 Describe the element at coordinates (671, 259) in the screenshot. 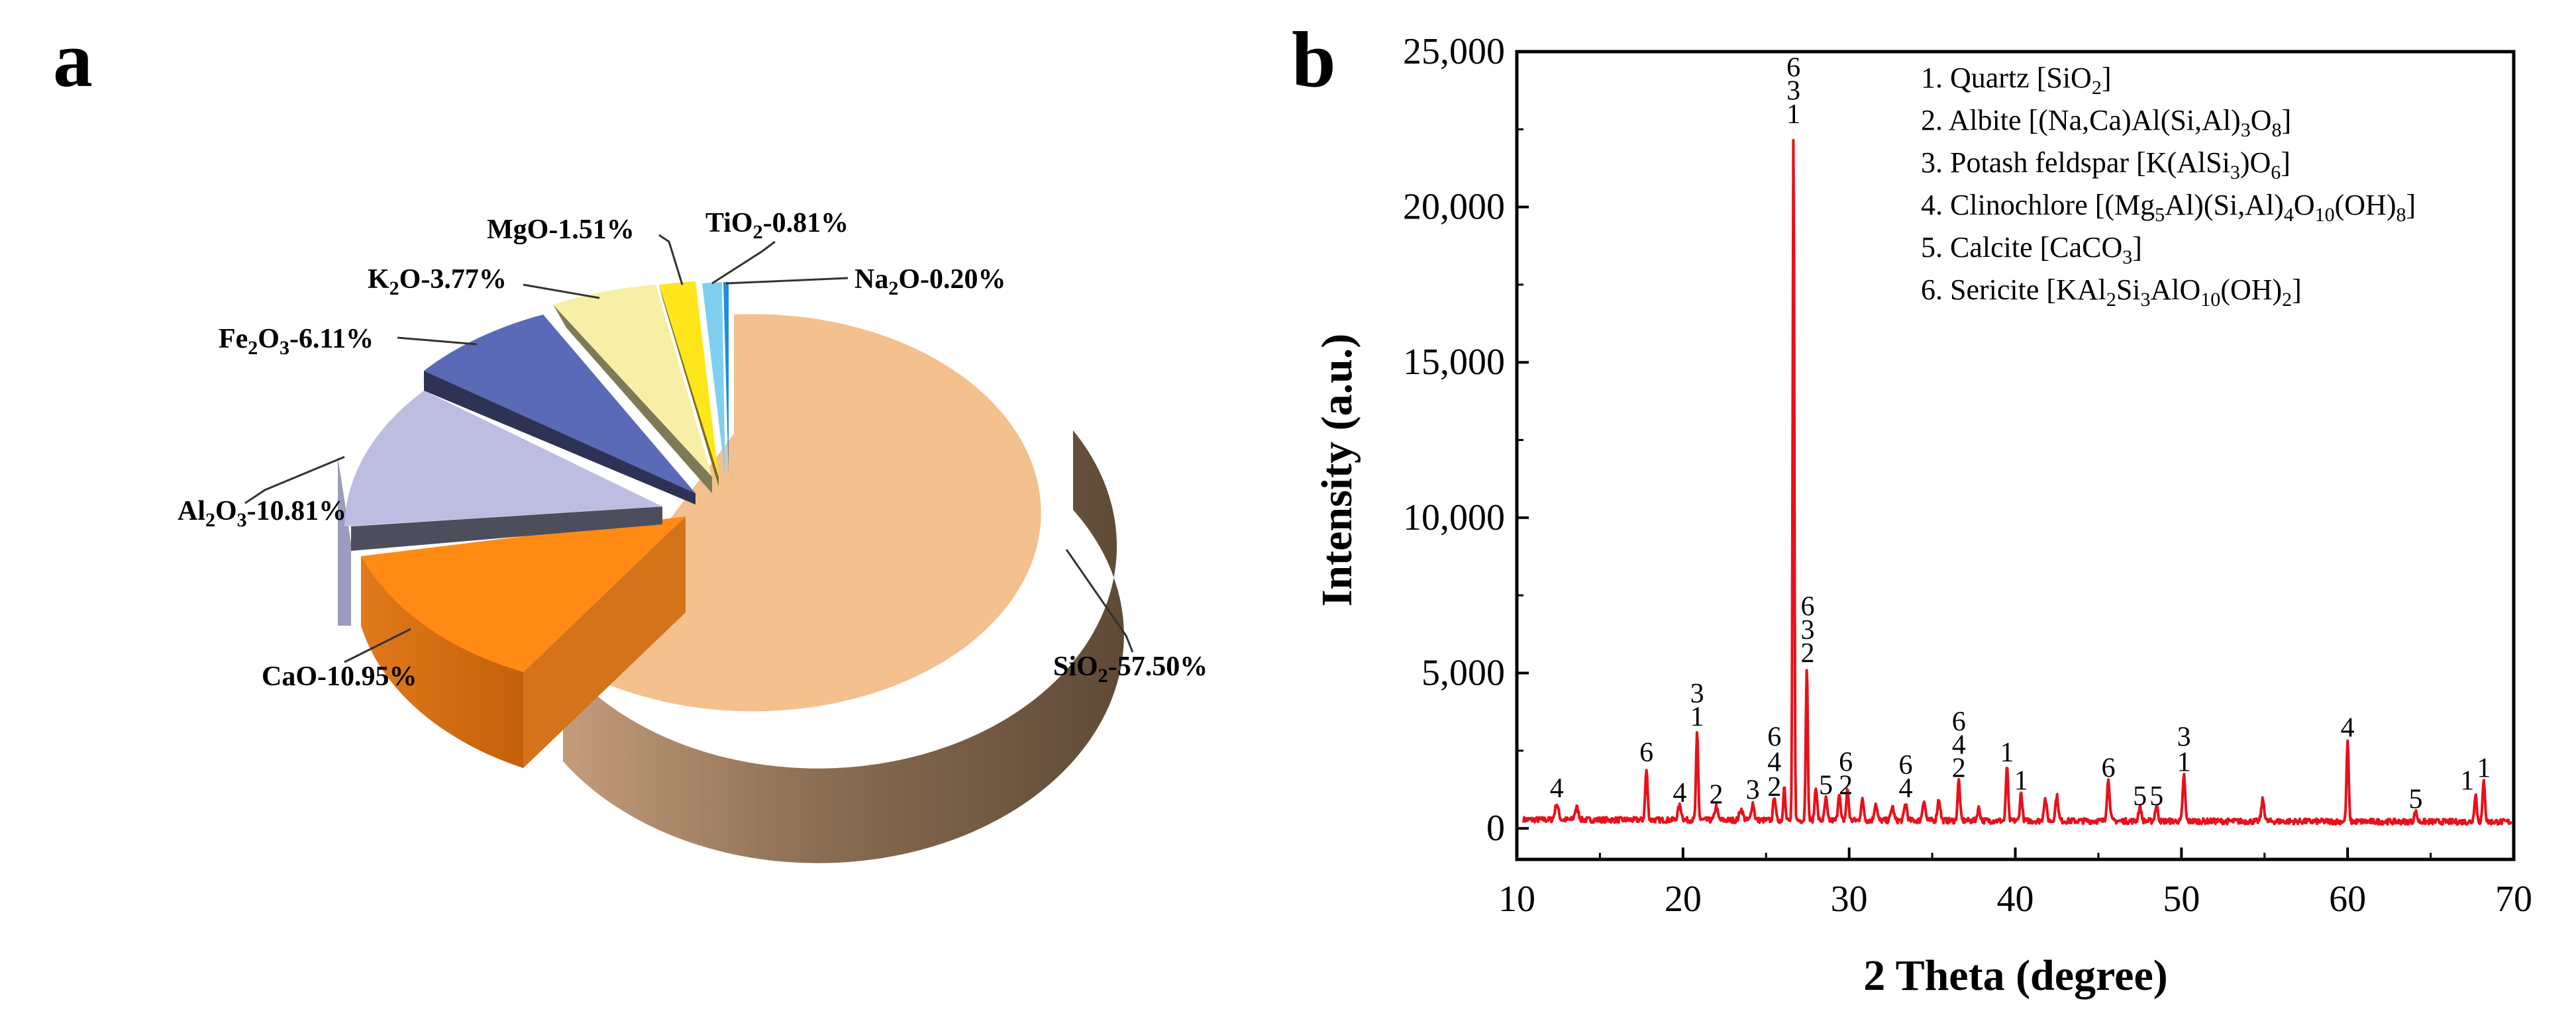

I see `leader-mgo` at that location.